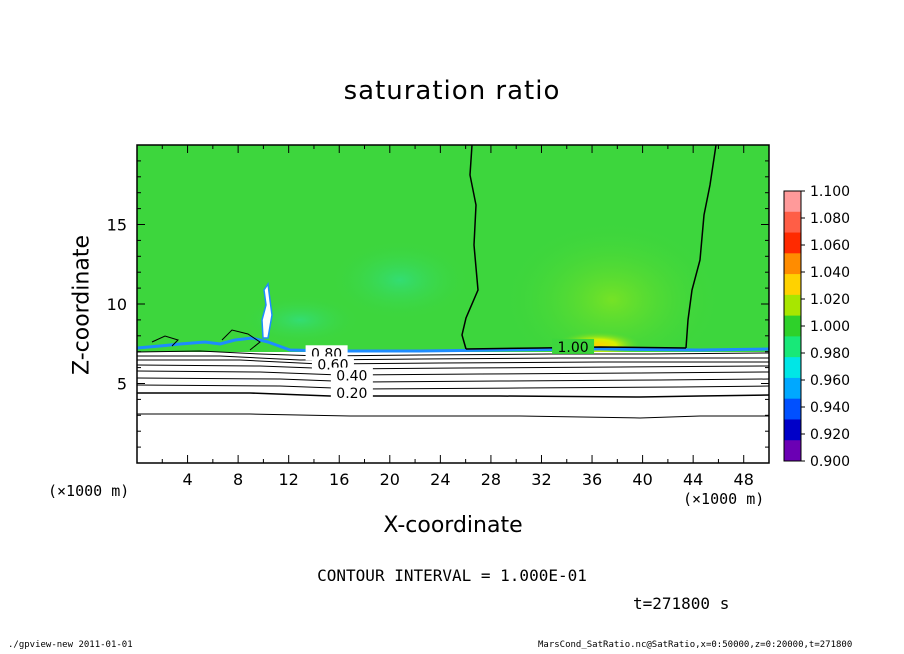  I want to click on colorbar-label: 1.020, so click(830, 300).